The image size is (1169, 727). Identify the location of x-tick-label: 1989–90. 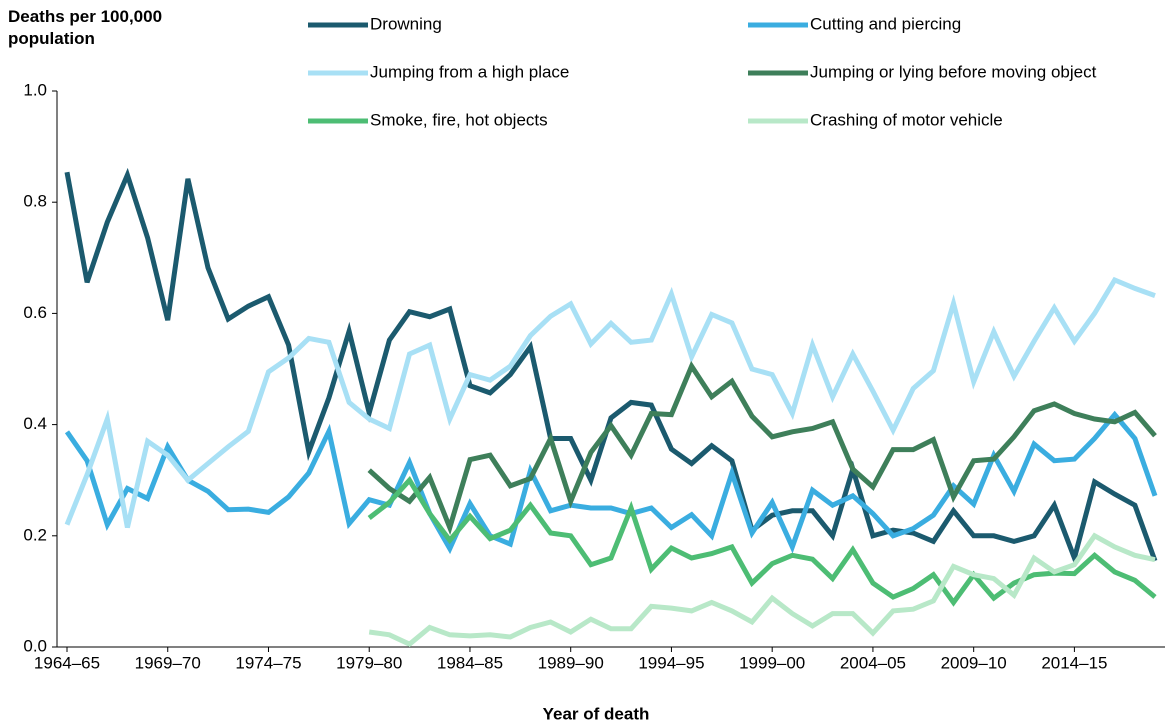
(571, 662).